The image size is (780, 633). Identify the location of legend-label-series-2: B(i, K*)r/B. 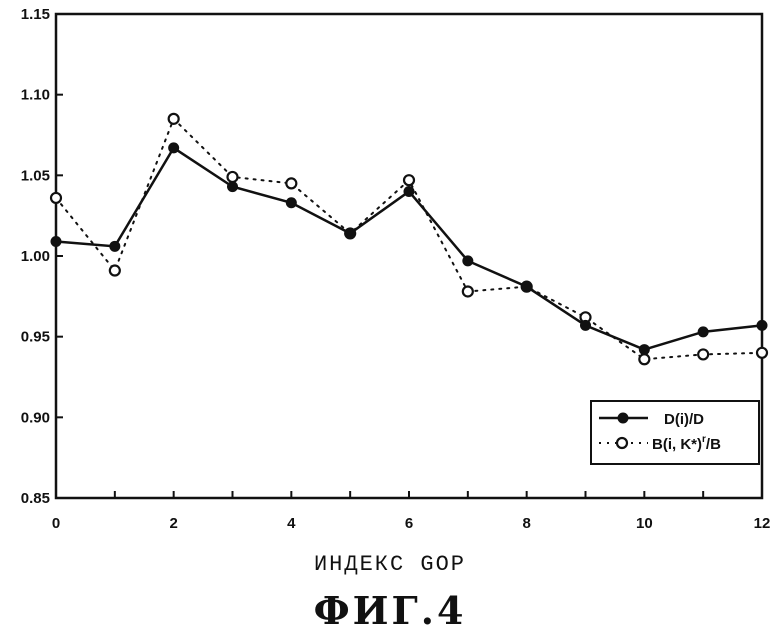
(686, 443).